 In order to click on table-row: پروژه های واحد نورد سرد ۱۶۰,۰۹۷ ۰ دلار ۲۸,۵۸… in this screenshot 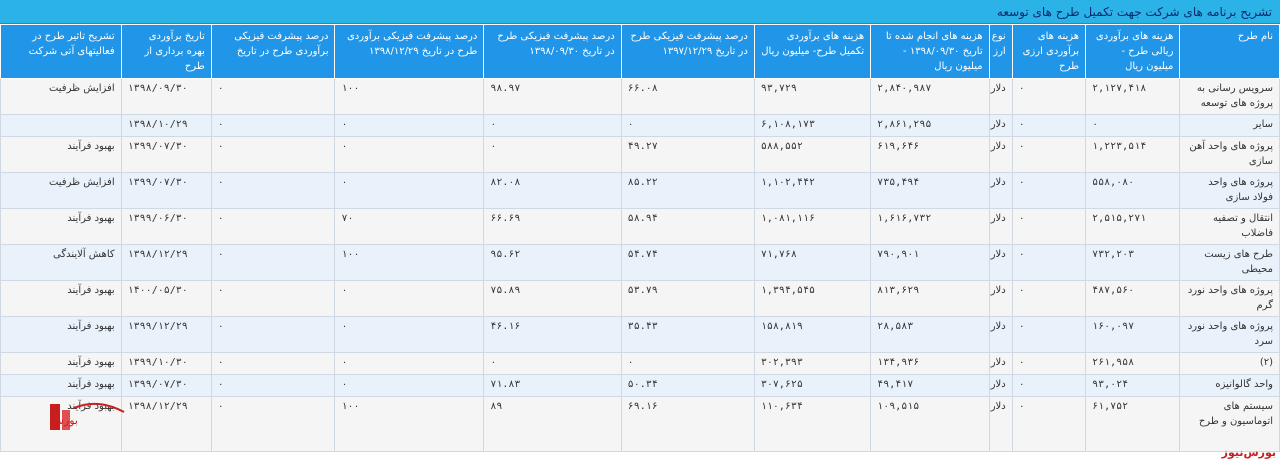, I will do `click(640, 334)`.